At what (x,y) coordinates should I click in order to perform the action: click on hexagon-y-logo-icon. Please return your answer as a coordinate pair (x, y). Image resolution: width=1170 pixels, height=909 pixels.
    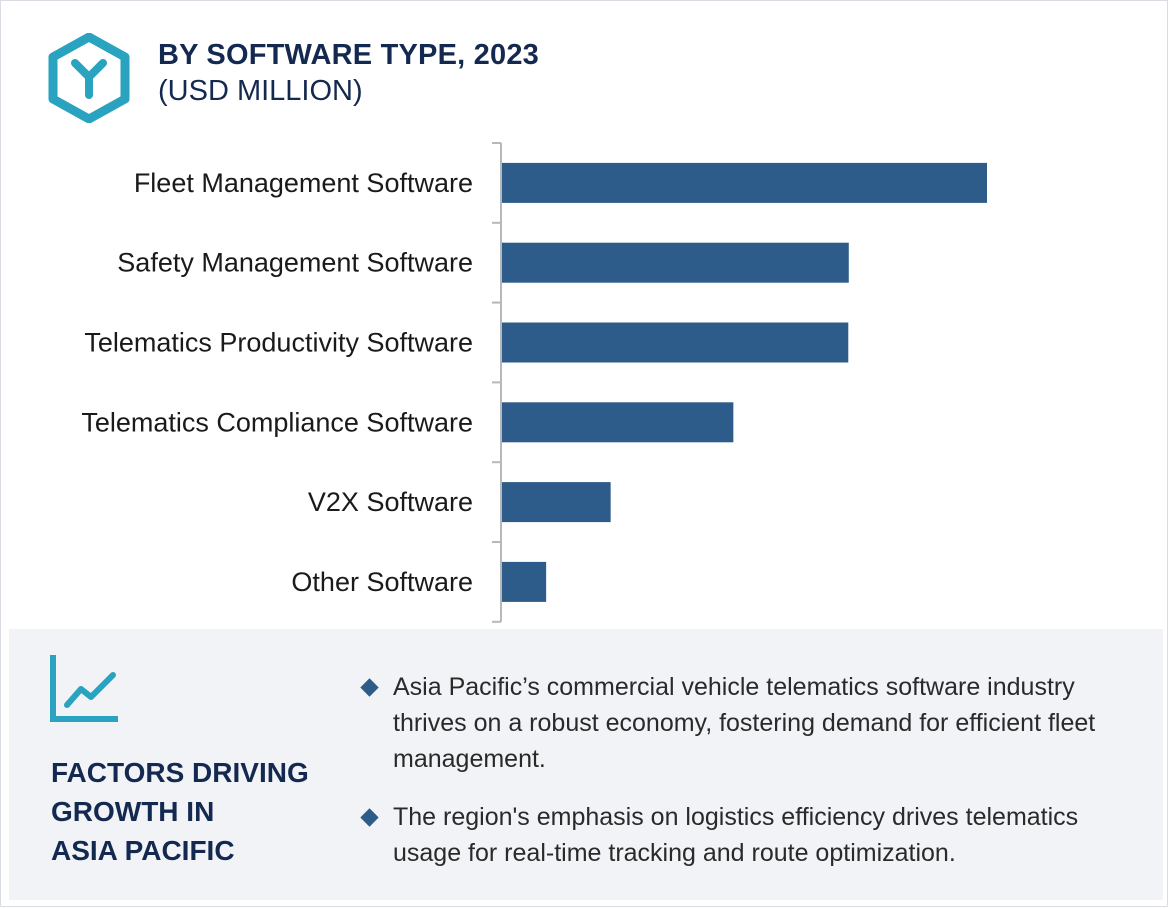
    Looking at the image, I should click on (89, 78).